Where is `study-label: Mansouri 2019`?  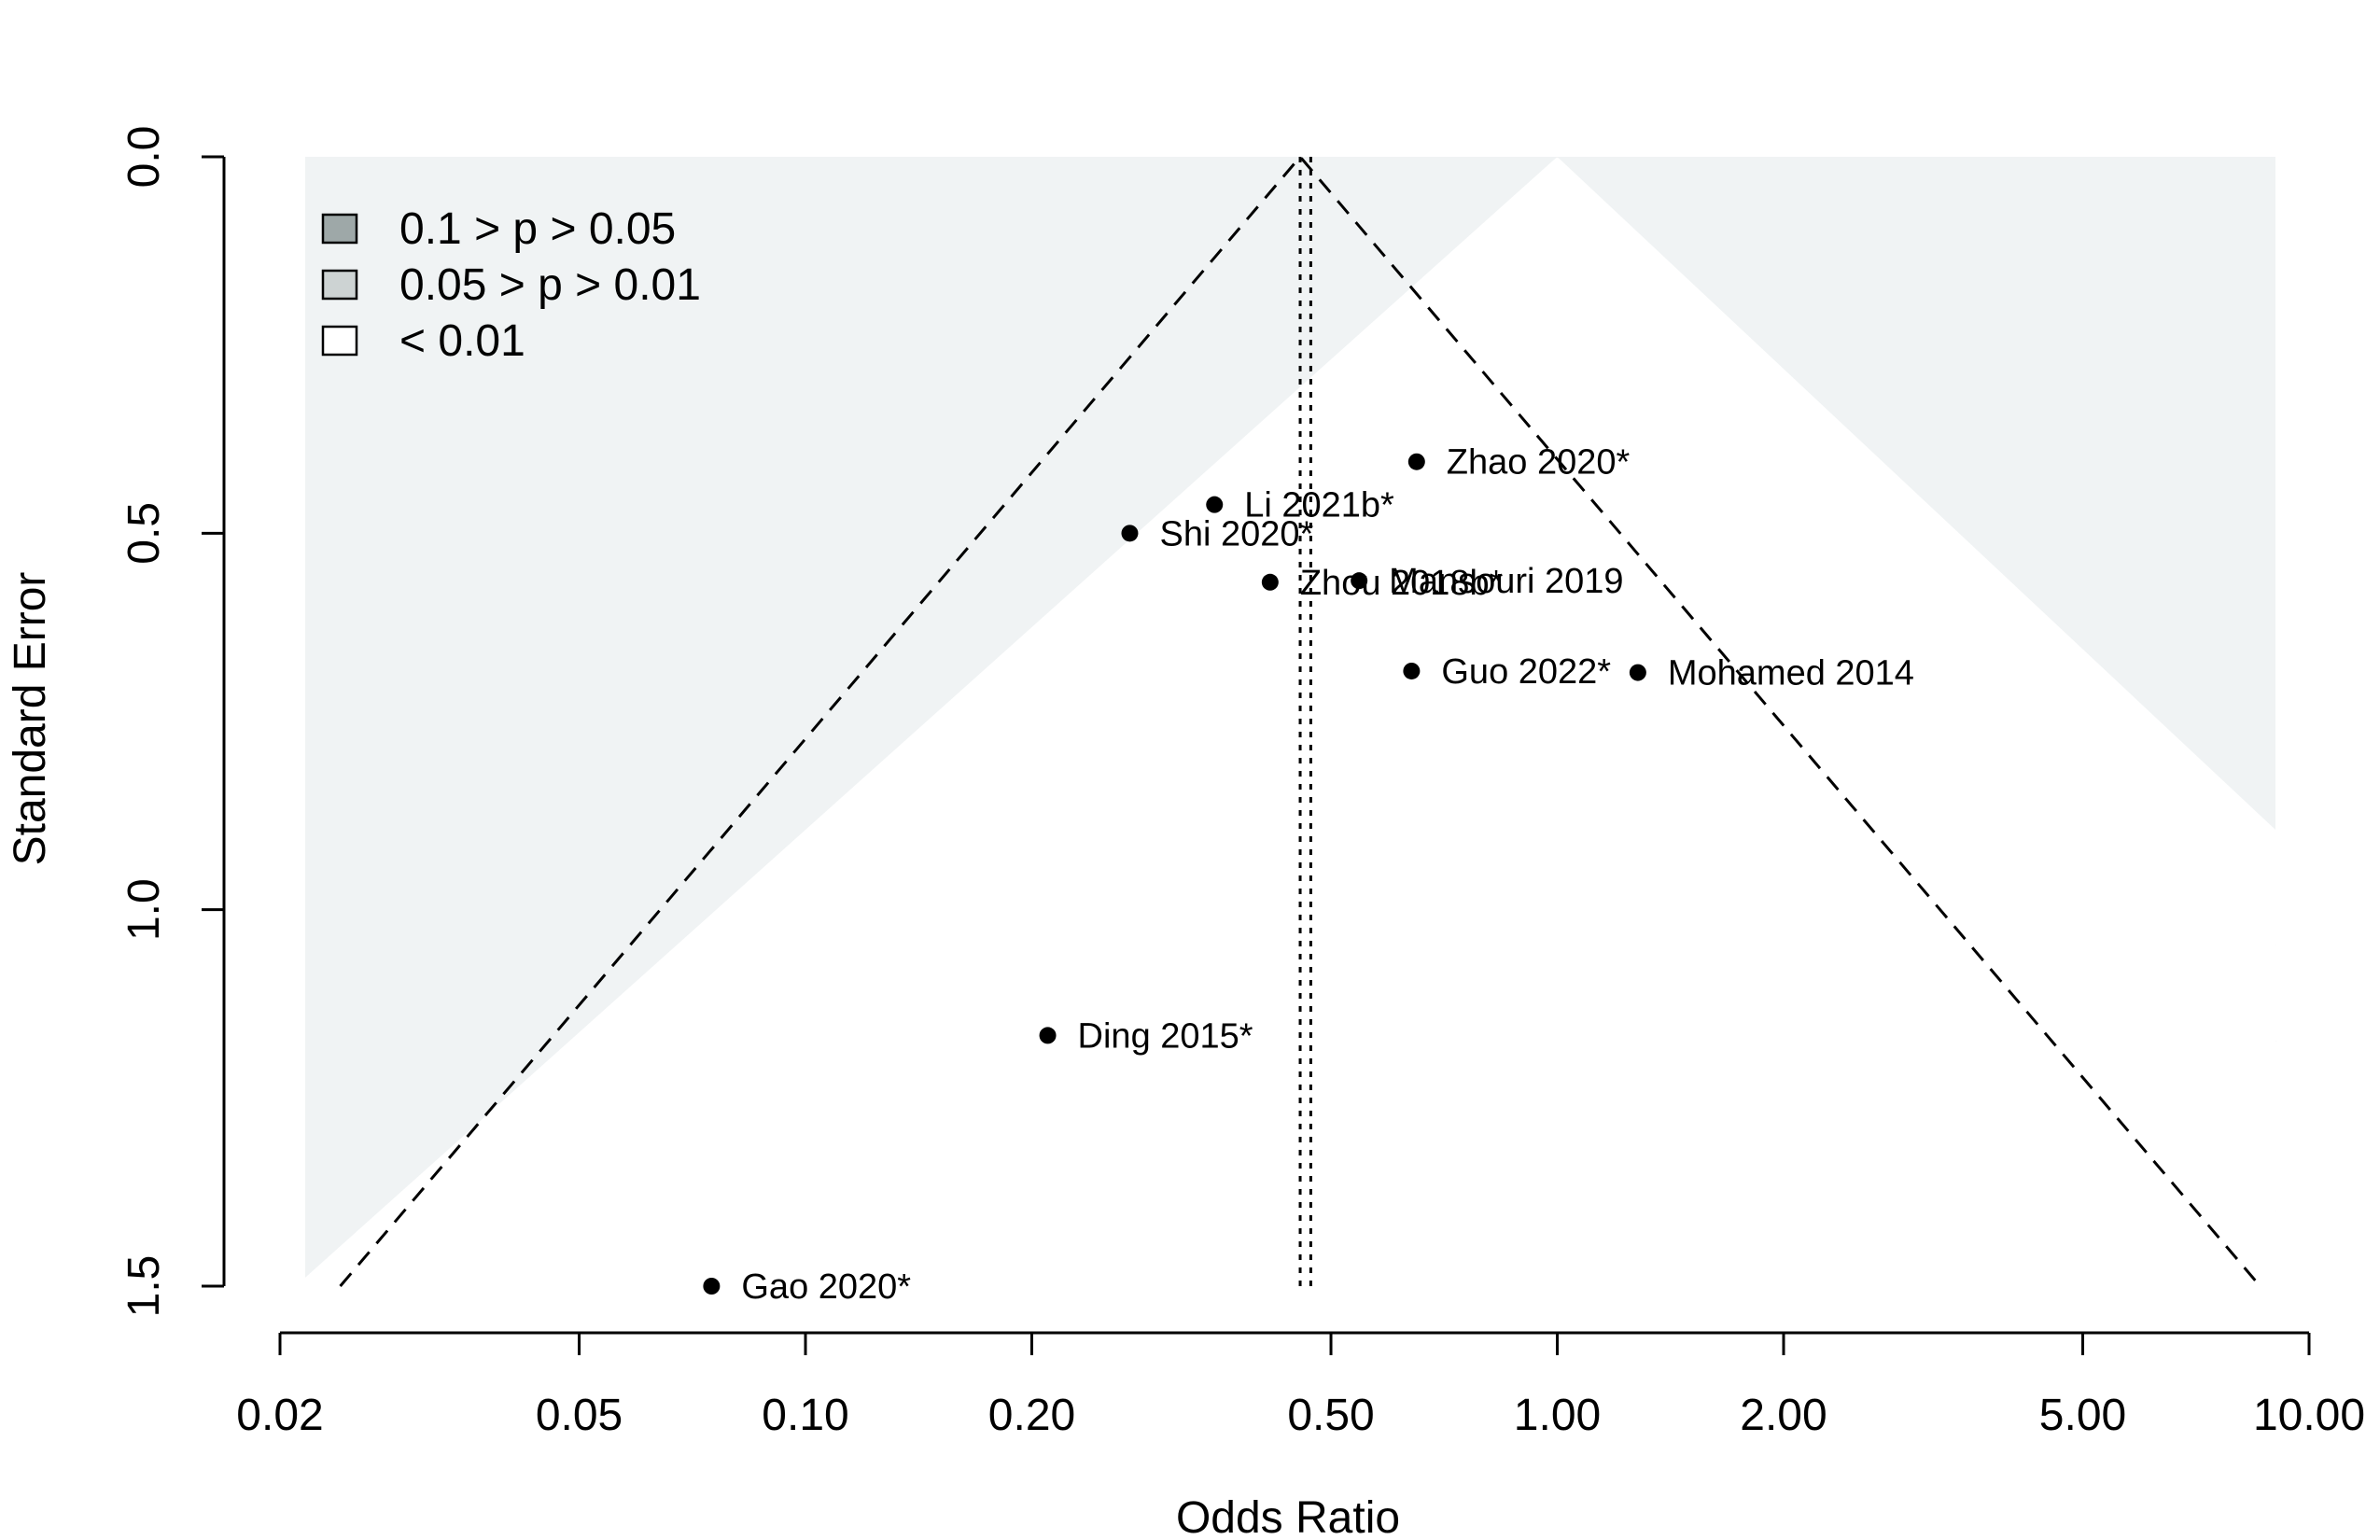
study-label: Mansouri 2019 is located at coordinates (1506, 581).